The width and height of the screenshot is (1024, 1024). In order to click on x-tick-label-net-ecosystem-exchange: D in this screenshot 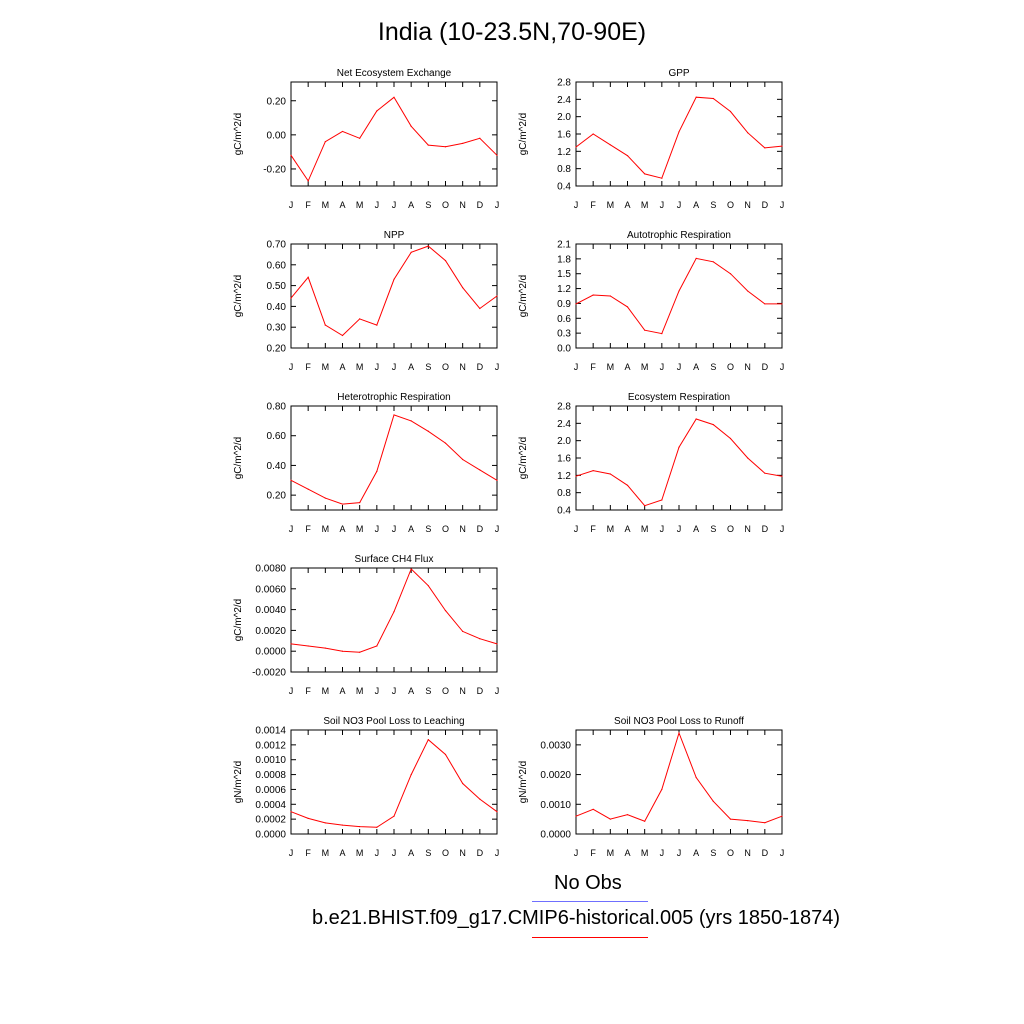, I will do `click(480, 205)`.